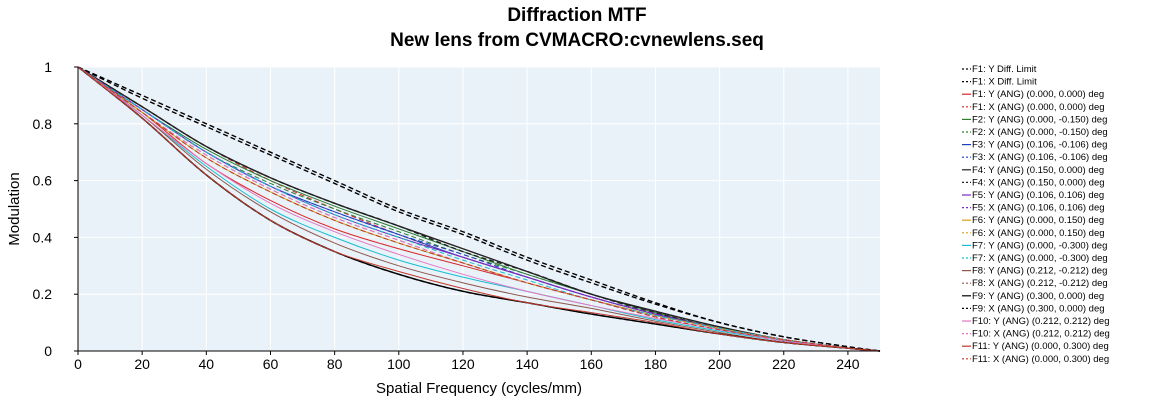  I want to click on x-tick-label: 180, so click(656, 364).